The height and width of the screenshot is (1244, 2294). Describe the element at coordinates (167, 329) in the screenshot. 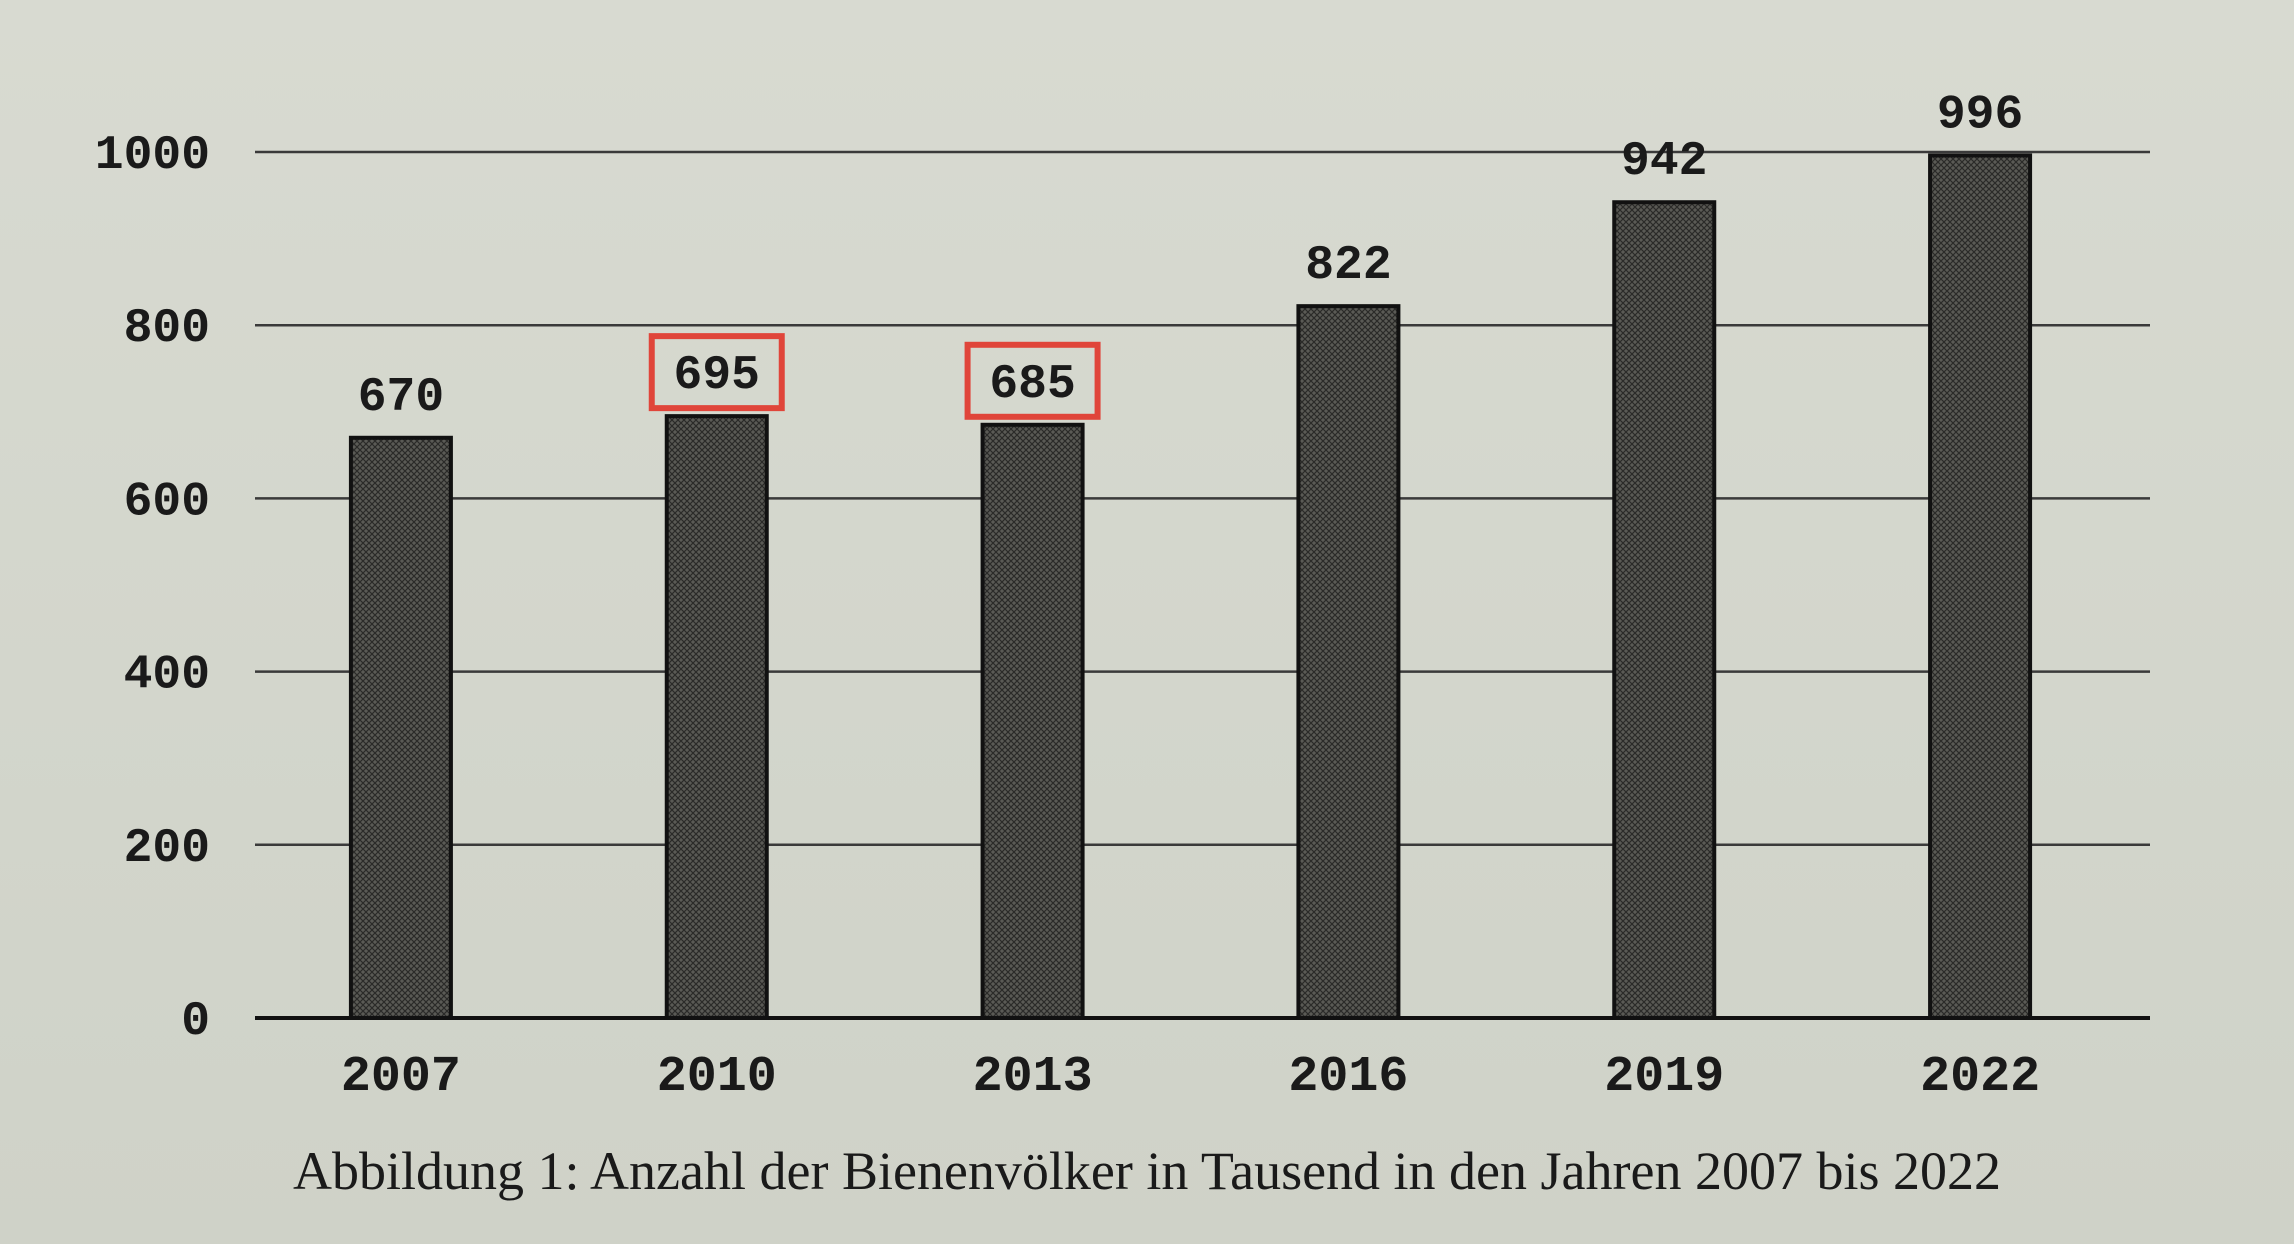

I see `y-tick-label: 800` at that location.